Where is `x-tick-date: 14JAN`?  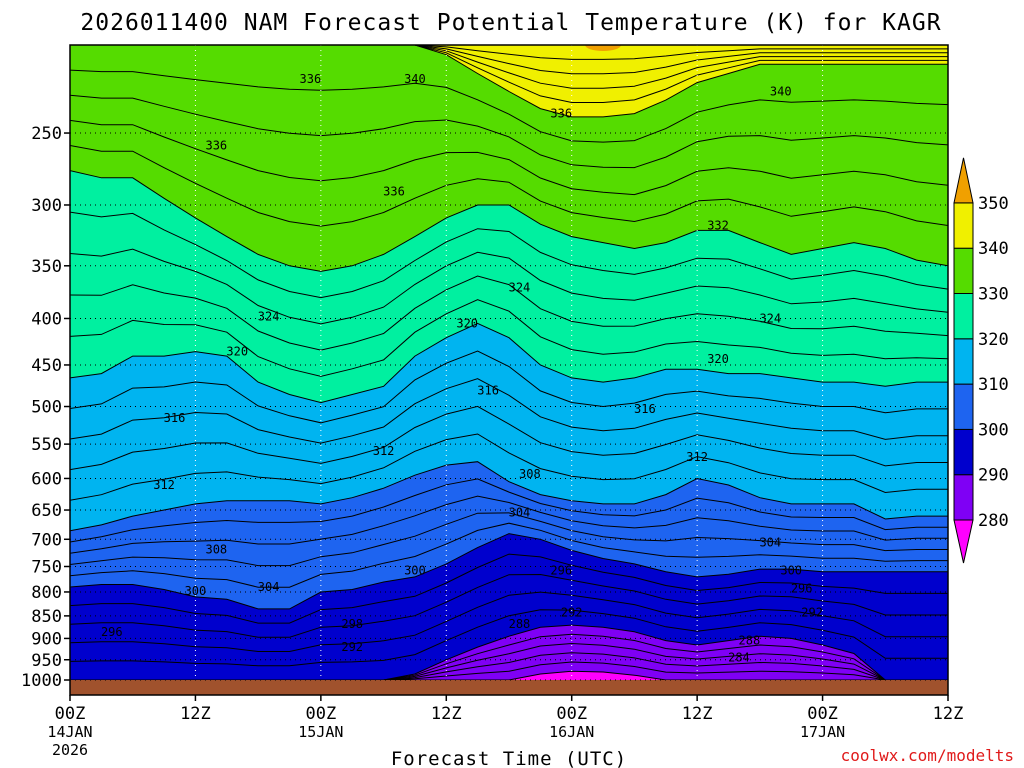
x-tick-date: 14JAN is located at coordinates (69, 732).